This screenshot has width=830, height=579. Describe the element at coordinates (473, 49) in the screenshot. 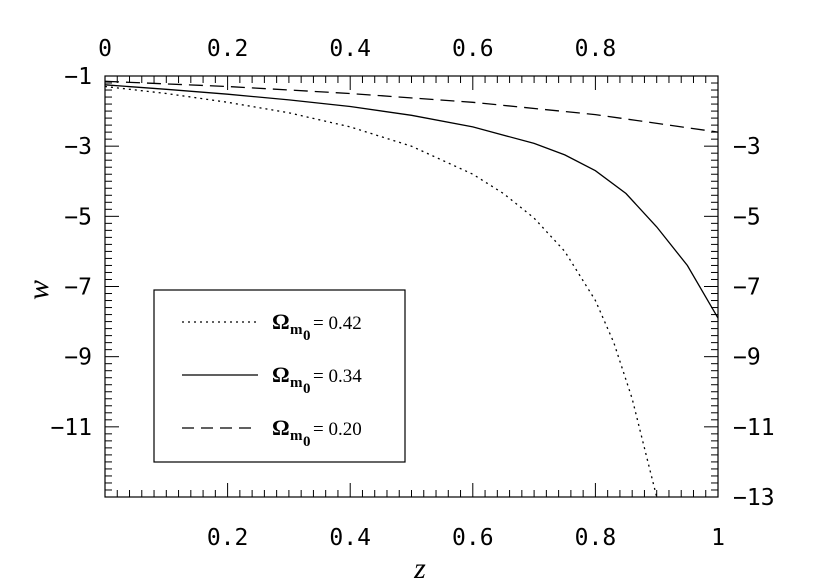

I see `x-tick-label-top: 0.6` at that location.